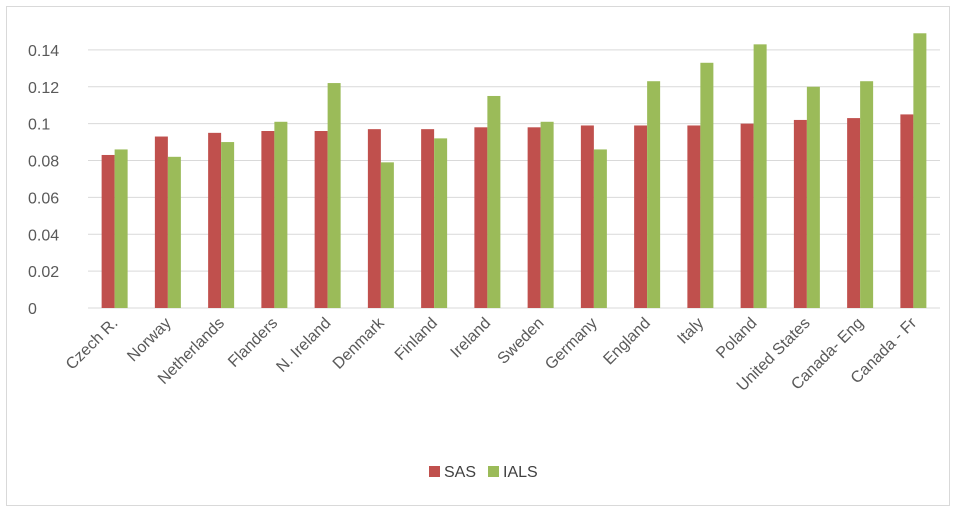 This screenshot has height=514, width=958. I want to click on y-axis-tick-labels: 0 0.02 0.04 0.06 0.08 0.1 0.12 0.14, so click(43, 180).